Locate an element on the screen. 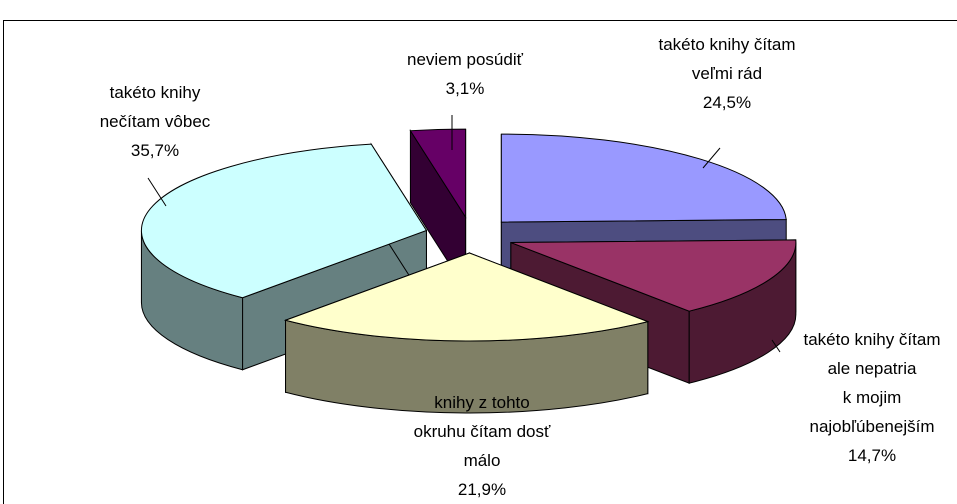 The height and width of the screenshot is (504, 957). data-label-value: 24,5% is located at coordinates (727, 102).